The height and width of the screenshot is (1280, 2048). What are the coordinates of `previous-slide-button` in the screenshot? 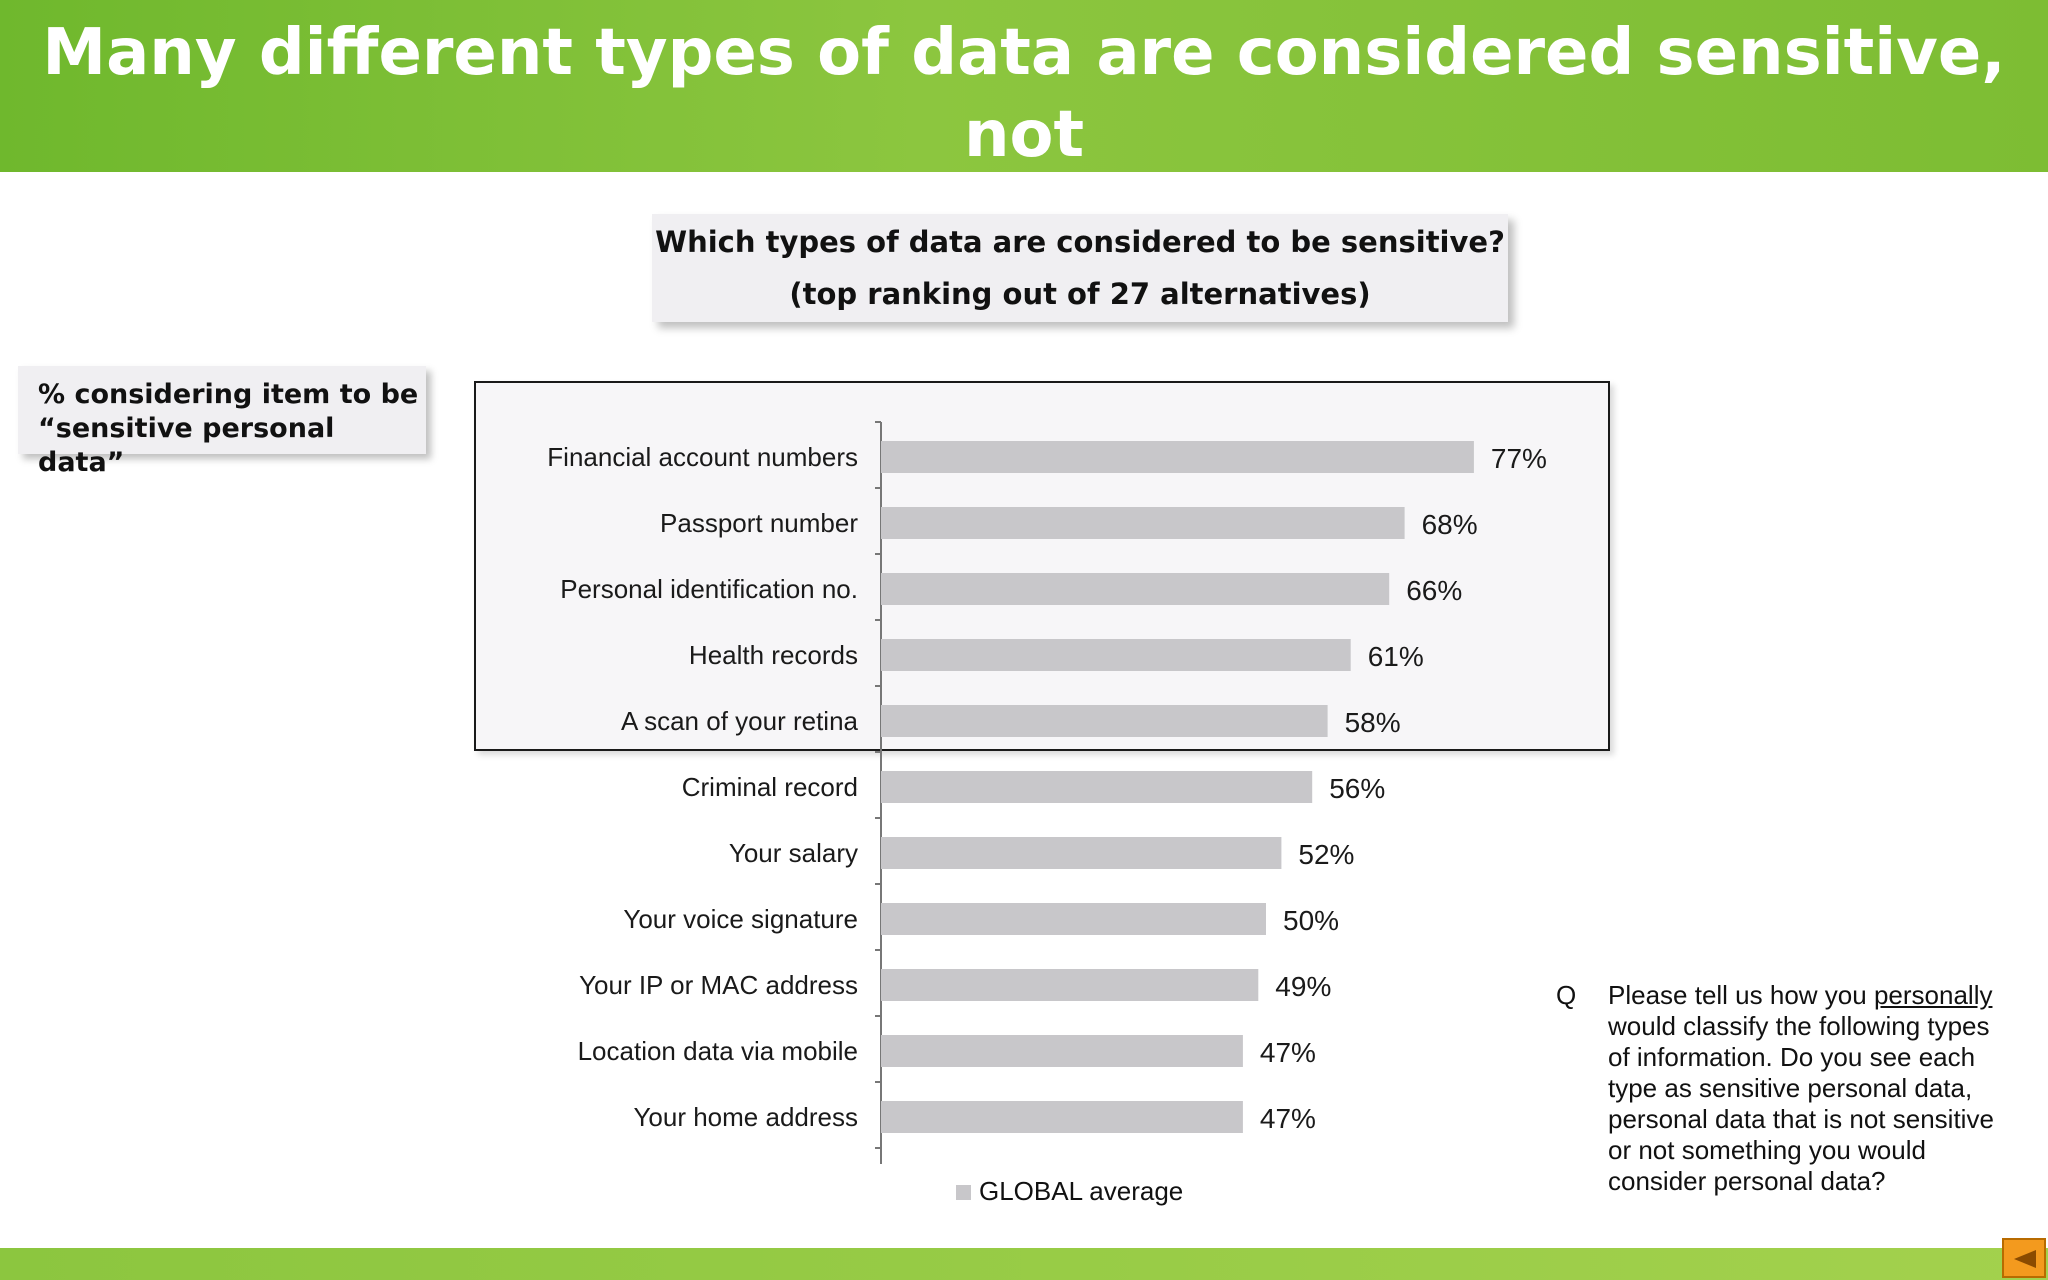 It's located at (2024, 1258).